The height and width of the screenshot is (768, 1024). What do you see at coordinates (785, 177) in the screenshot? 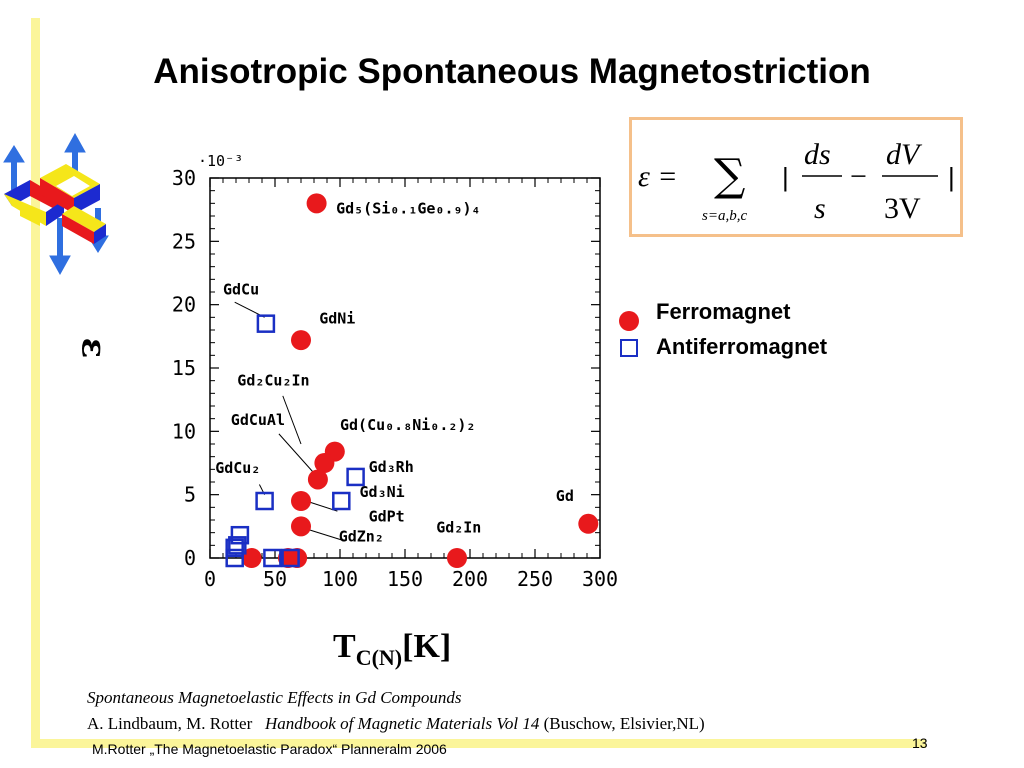
I see `abs-bar-left: |` at bounding box center [785, 177].